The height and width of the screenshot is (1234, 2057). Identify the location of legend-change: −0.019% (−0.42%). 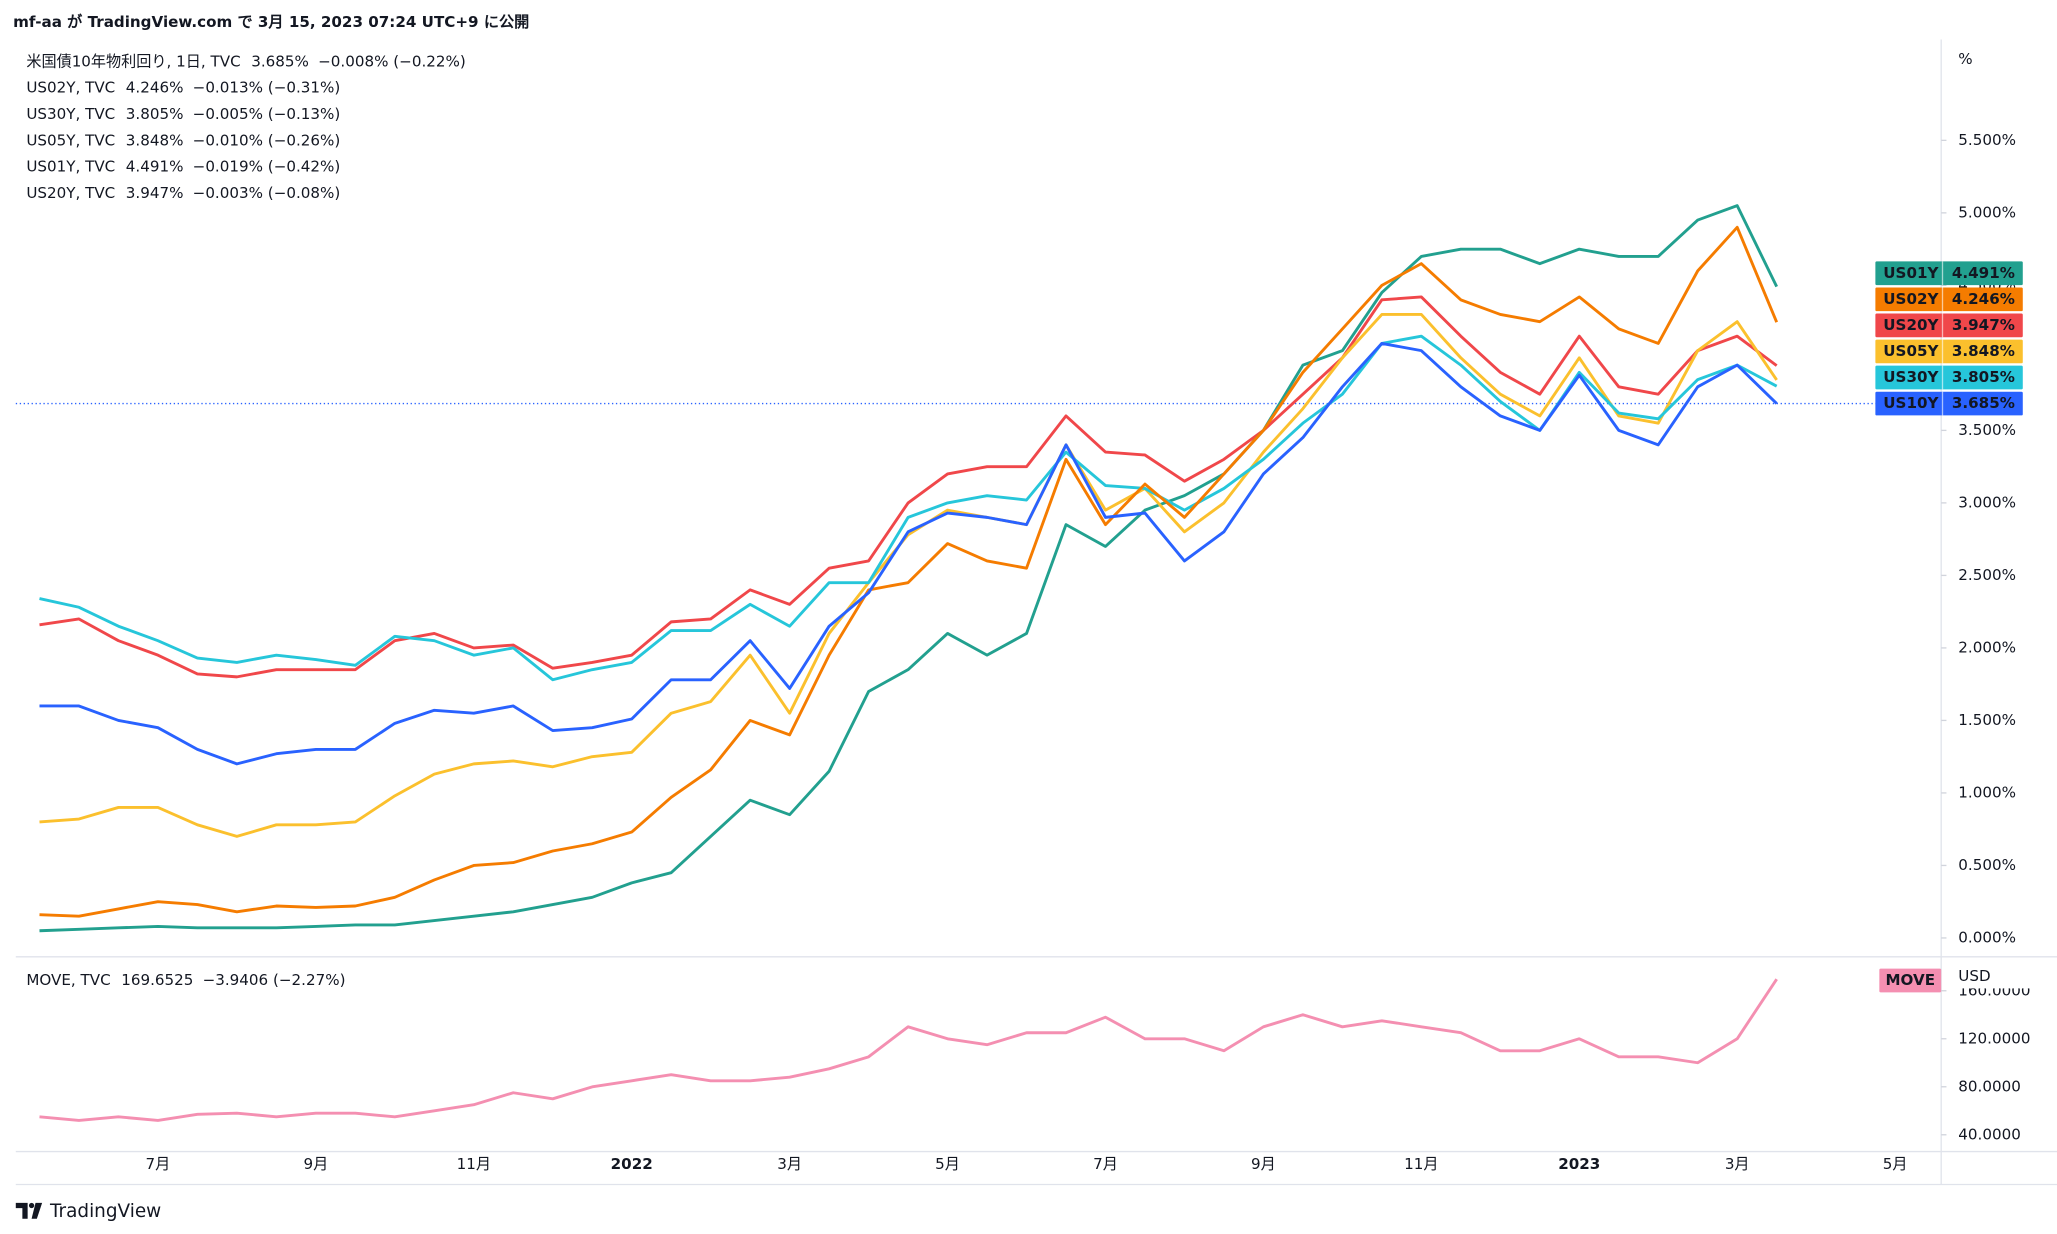
(267, 167).